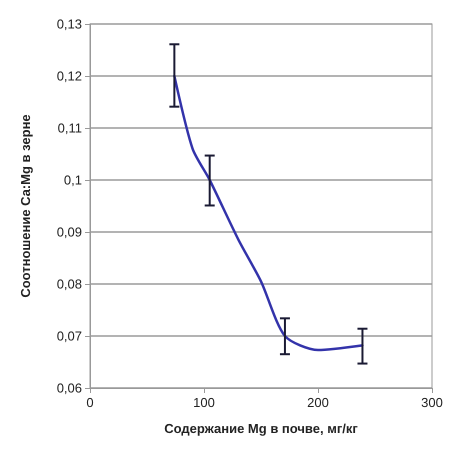 The image size is (456, 458). I want to click on x-tick-label: 300, so click(432, 402).